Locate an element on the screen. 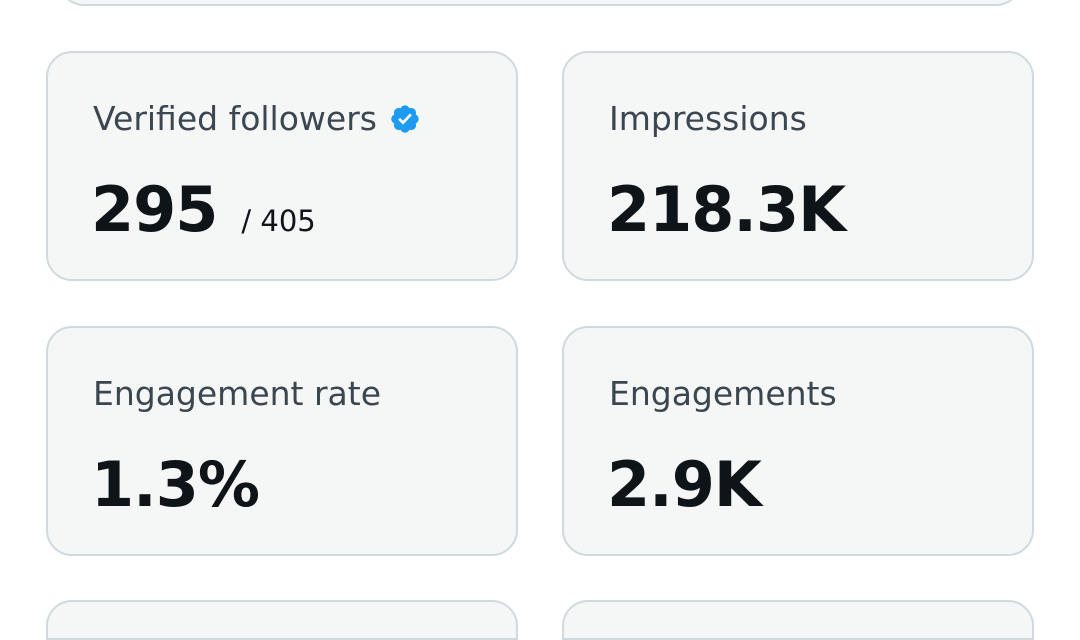 This screenshot has width=1080, height=640. stat-label: Engagements is located at coordinates (723, 393).